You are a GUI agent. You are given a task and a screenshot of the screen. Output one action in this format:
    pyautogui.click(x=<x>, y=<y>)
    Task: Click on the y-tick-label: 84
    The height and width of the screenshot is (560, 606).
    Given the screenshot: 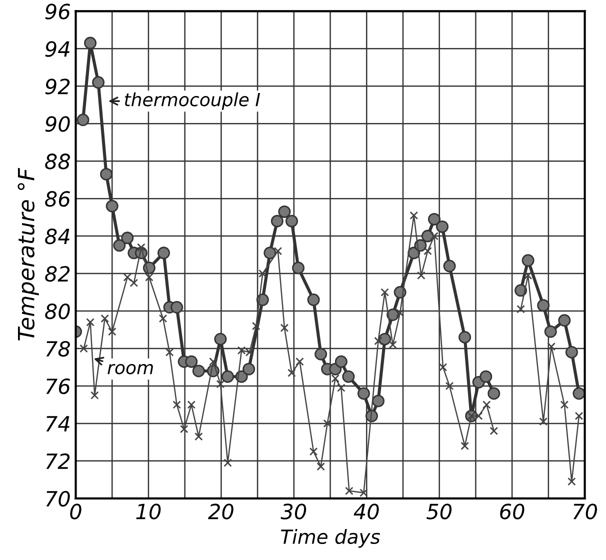 What is the action you would take?
    pyautogui.click(x=57, y=236)
    